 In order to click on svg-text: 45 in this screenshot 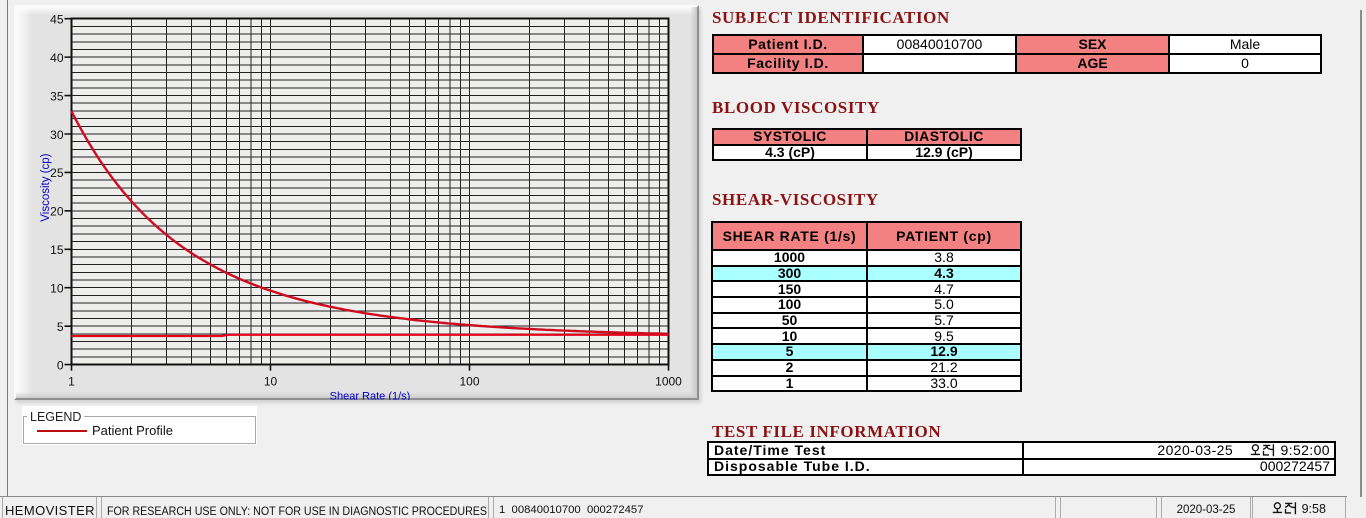, I will do `click(57, 20)`.